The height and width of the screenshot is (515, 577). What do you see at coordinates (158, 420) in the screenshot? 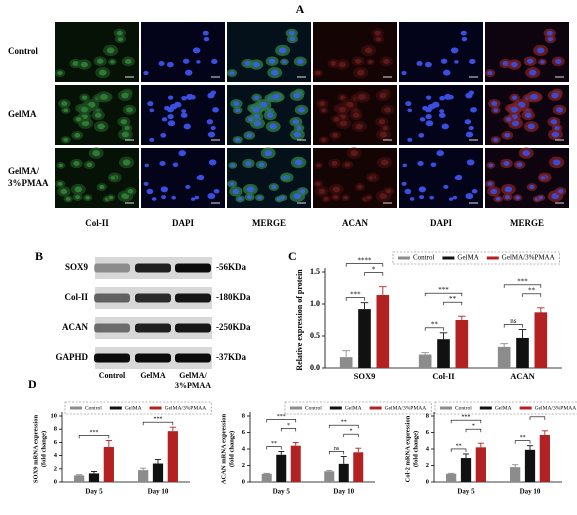
I see `significance-label: ***` at bounding box center [158, 420].